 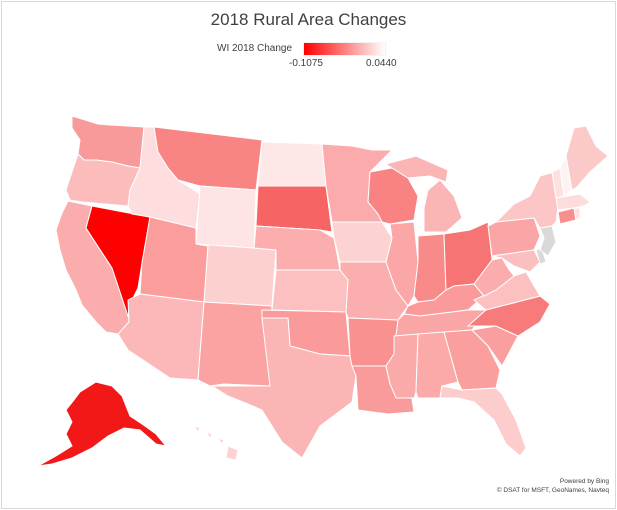 I want to click on state-nd, so click(x=292, y=164).